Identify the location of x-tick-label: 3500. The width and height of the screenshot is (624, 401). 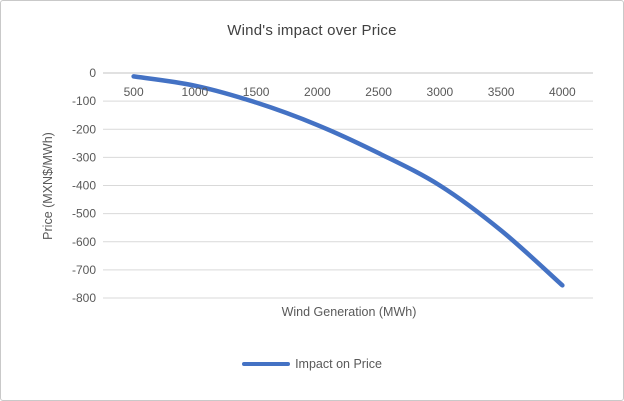
(501, 92).